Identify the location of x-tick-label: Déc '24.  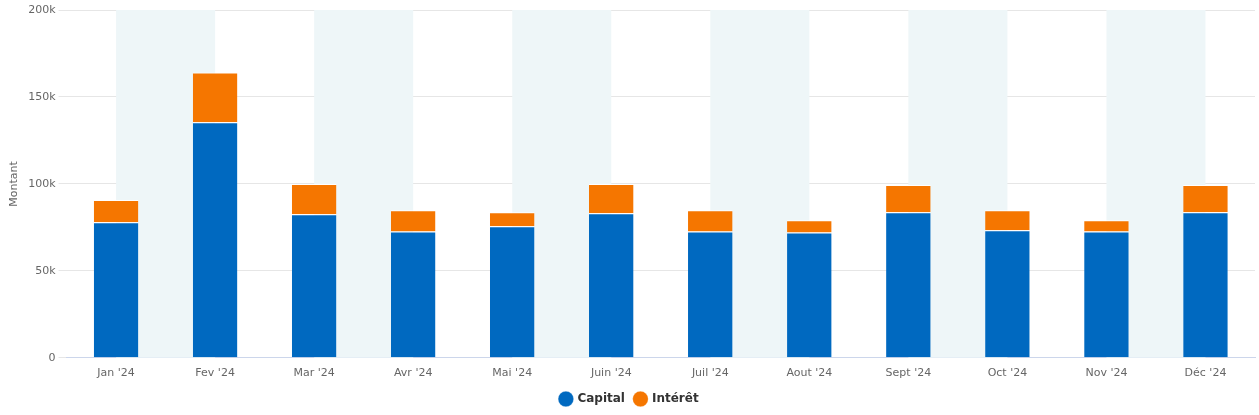
(1205, 373).